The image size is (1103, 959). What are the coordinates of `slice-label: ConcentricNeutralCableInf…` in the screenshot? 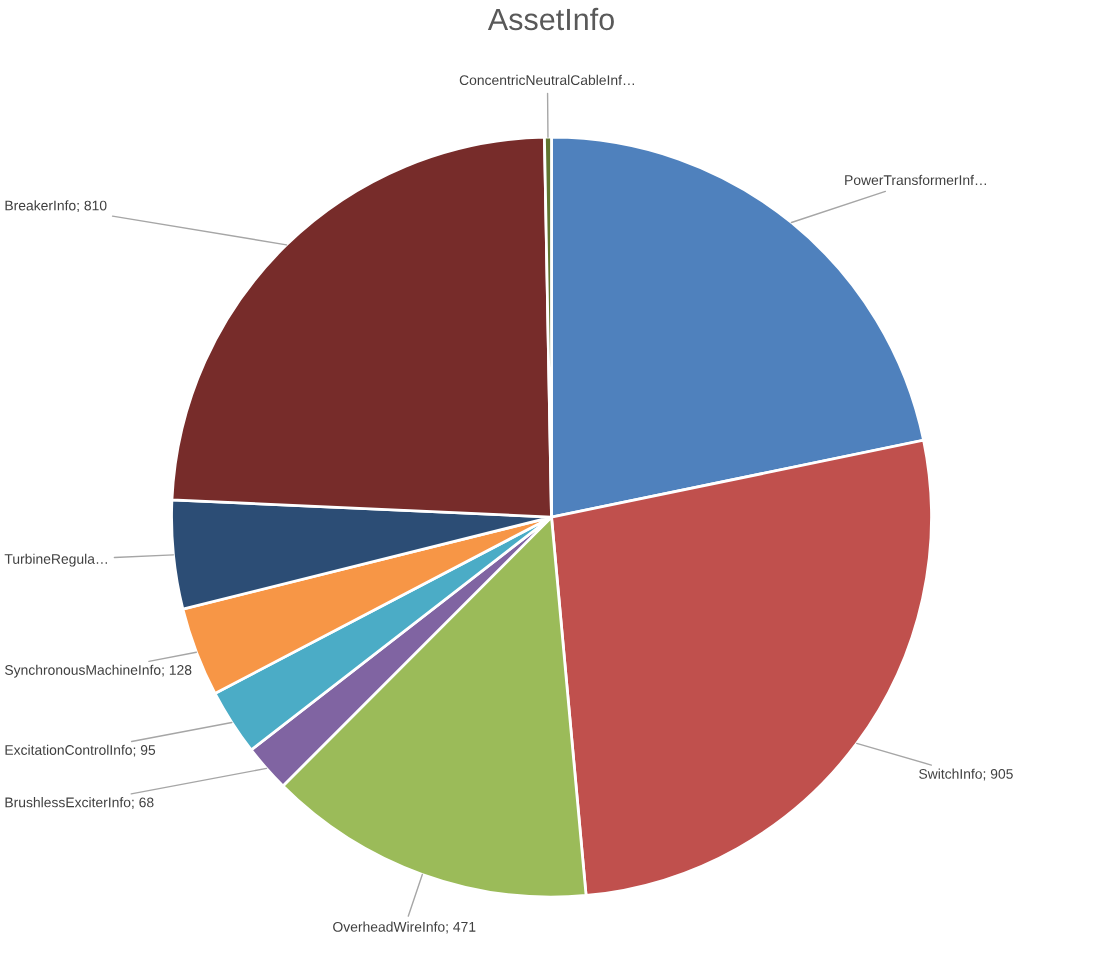 It's located at (546, 80).